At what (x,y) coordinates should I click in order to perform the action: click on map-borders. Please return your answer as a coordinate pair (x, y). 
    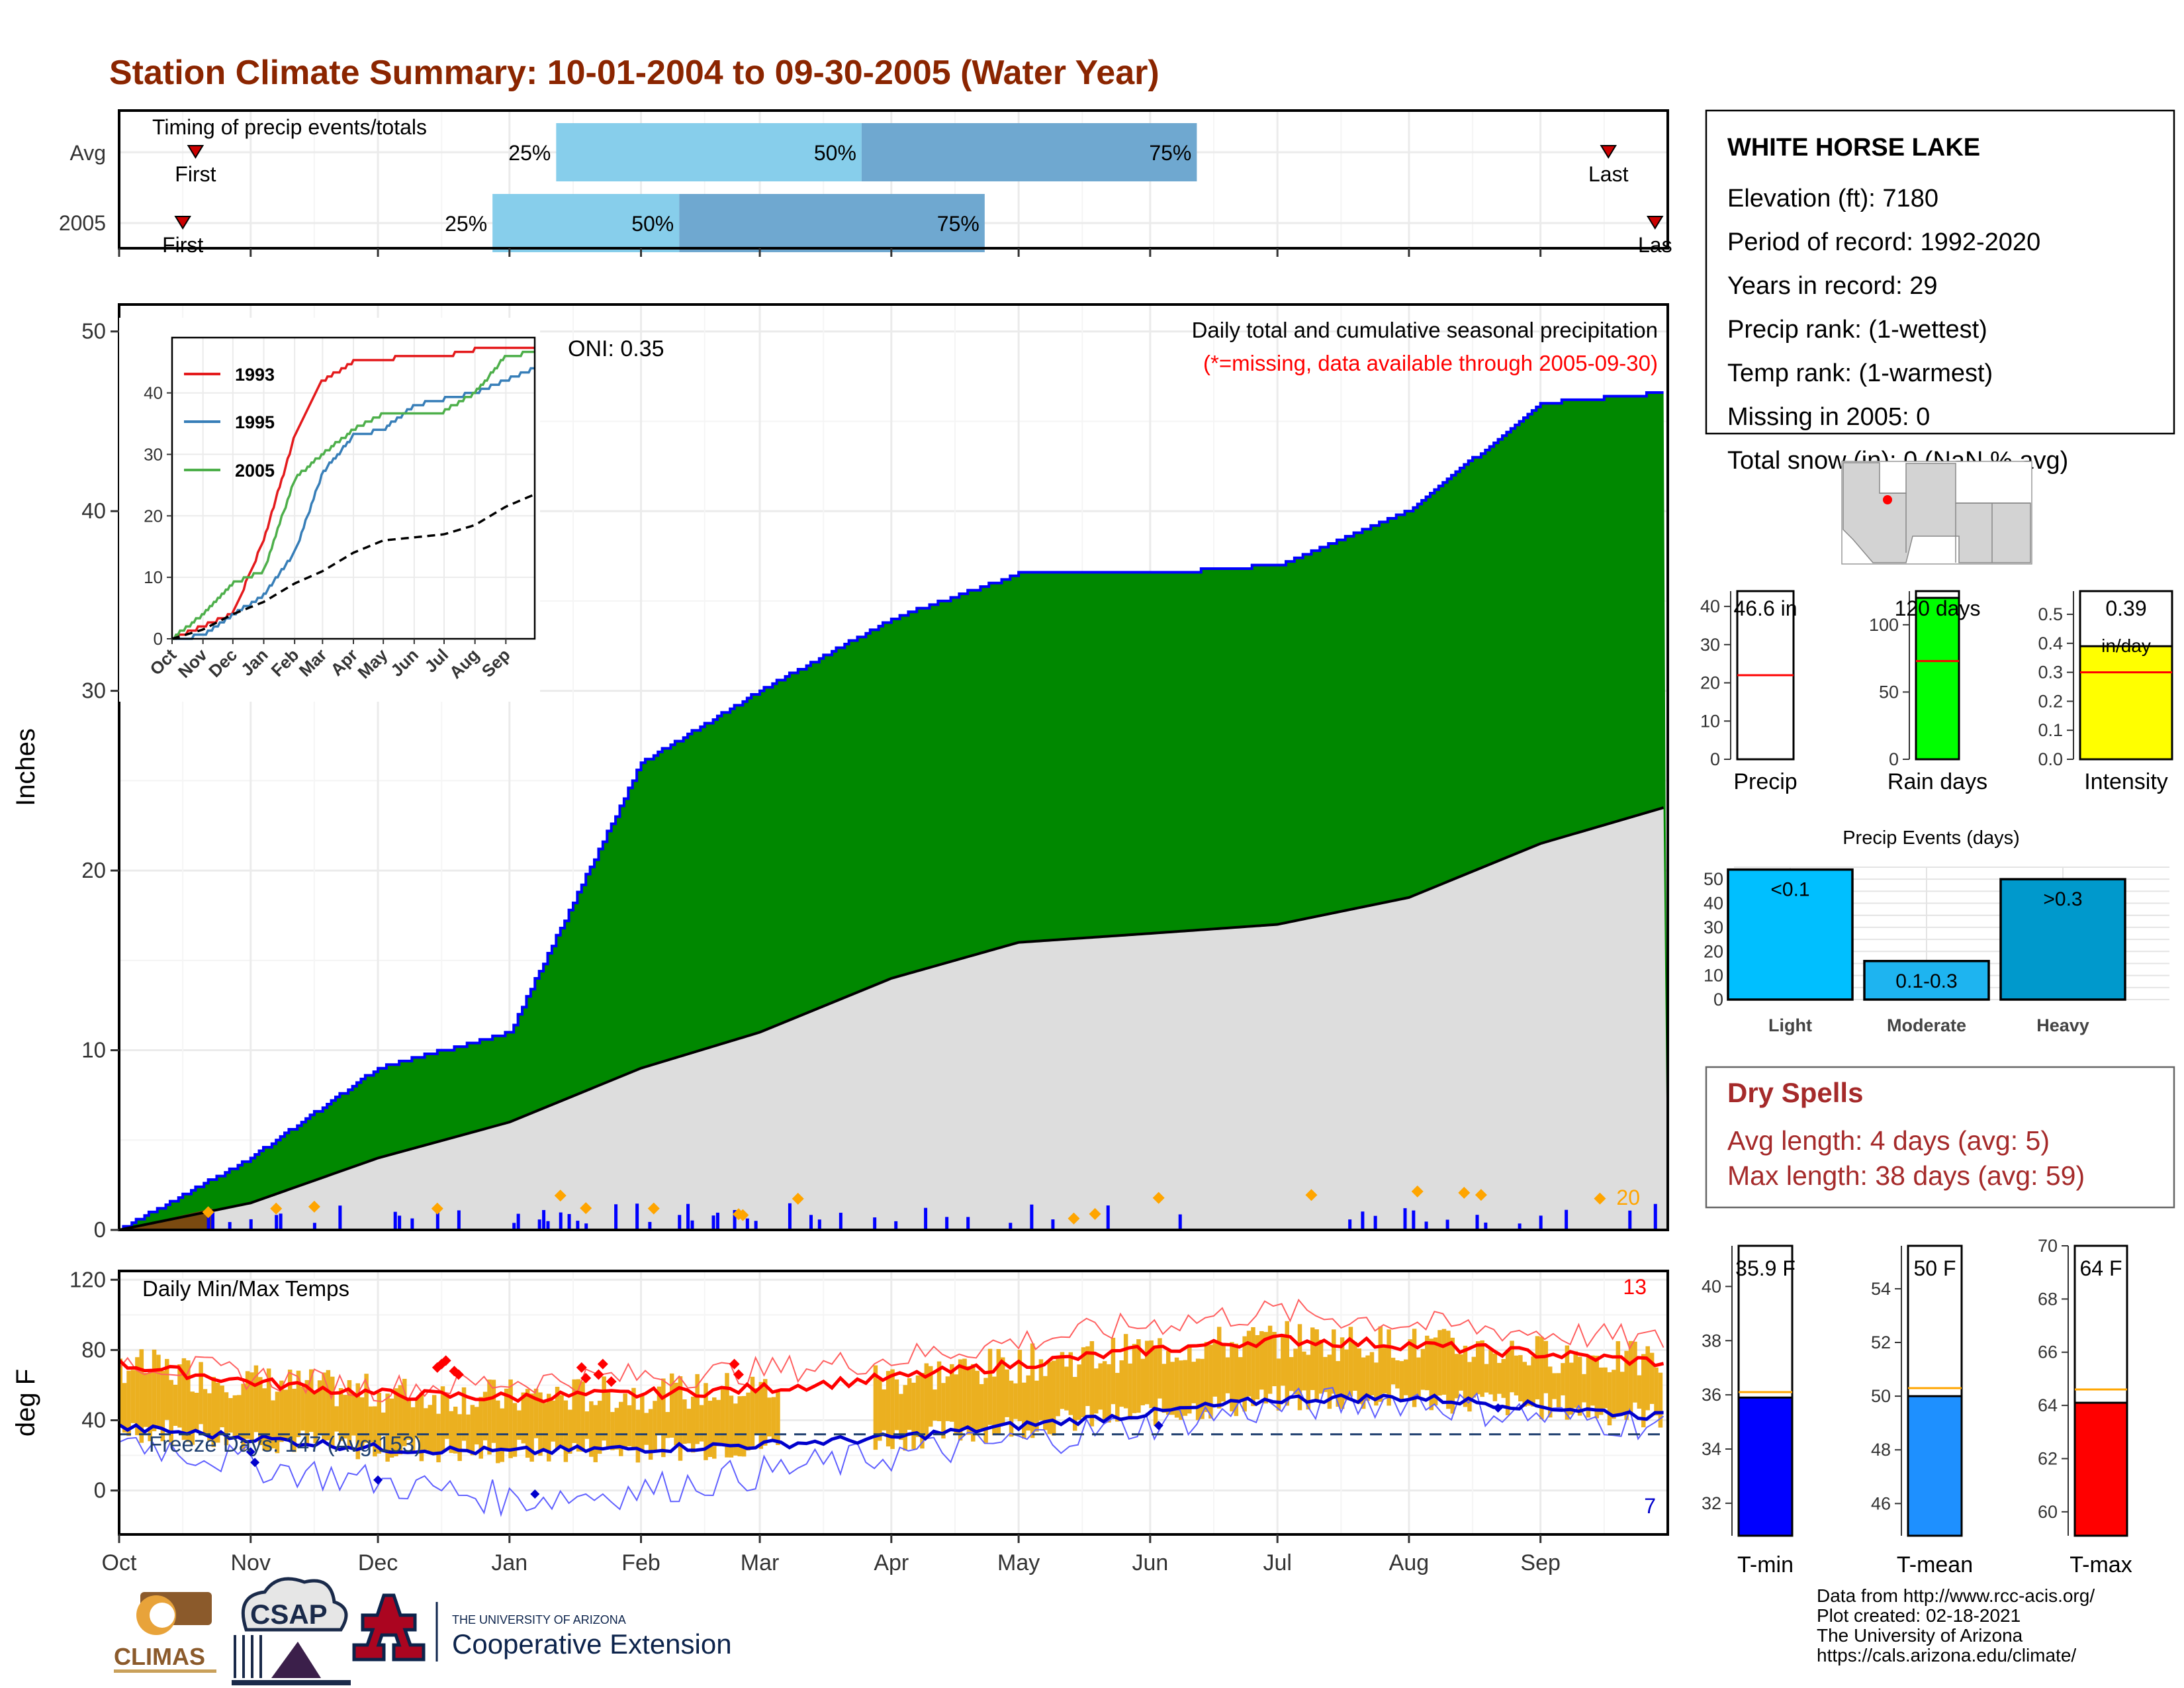
    Looking at the image, I should click on (1955, 527).